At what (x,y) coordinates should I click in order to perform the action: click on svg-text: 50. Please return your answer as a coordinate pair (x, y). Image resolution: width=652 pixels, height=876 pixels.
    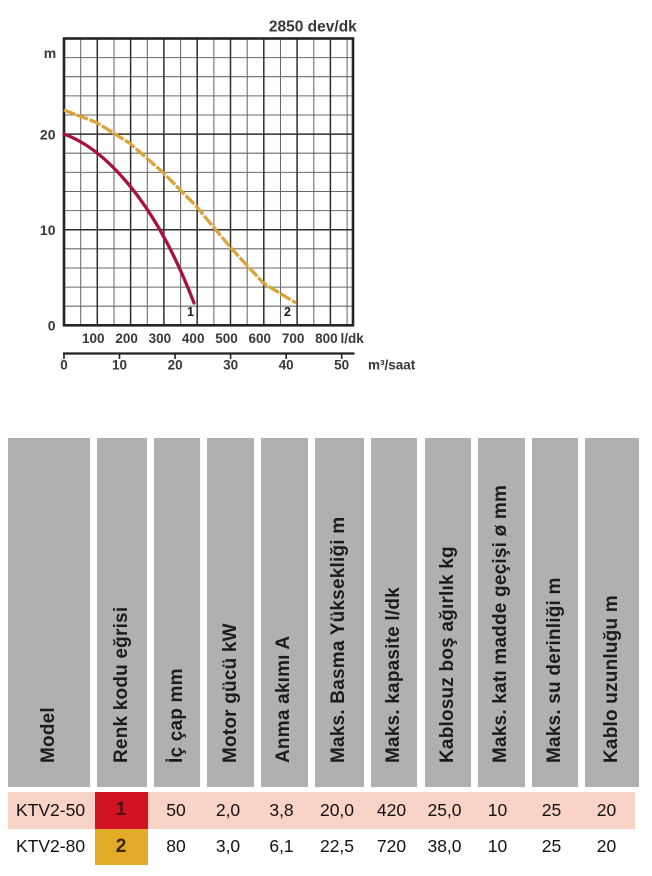
    Looking at the image, I should click on (341, 365).